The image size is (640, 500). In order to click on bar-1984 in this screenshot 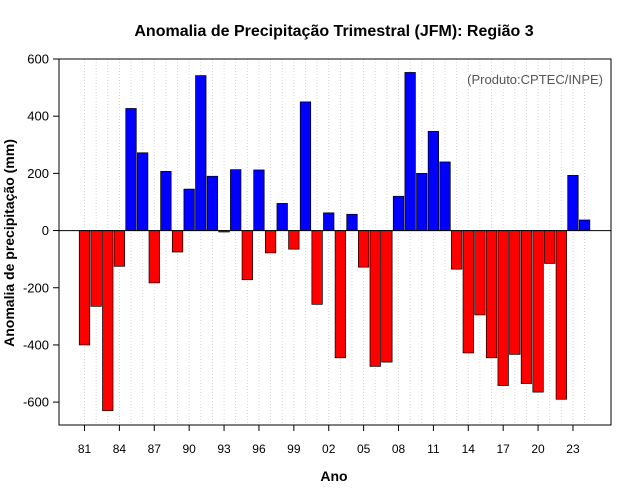, I will do `click(119, 248)`.